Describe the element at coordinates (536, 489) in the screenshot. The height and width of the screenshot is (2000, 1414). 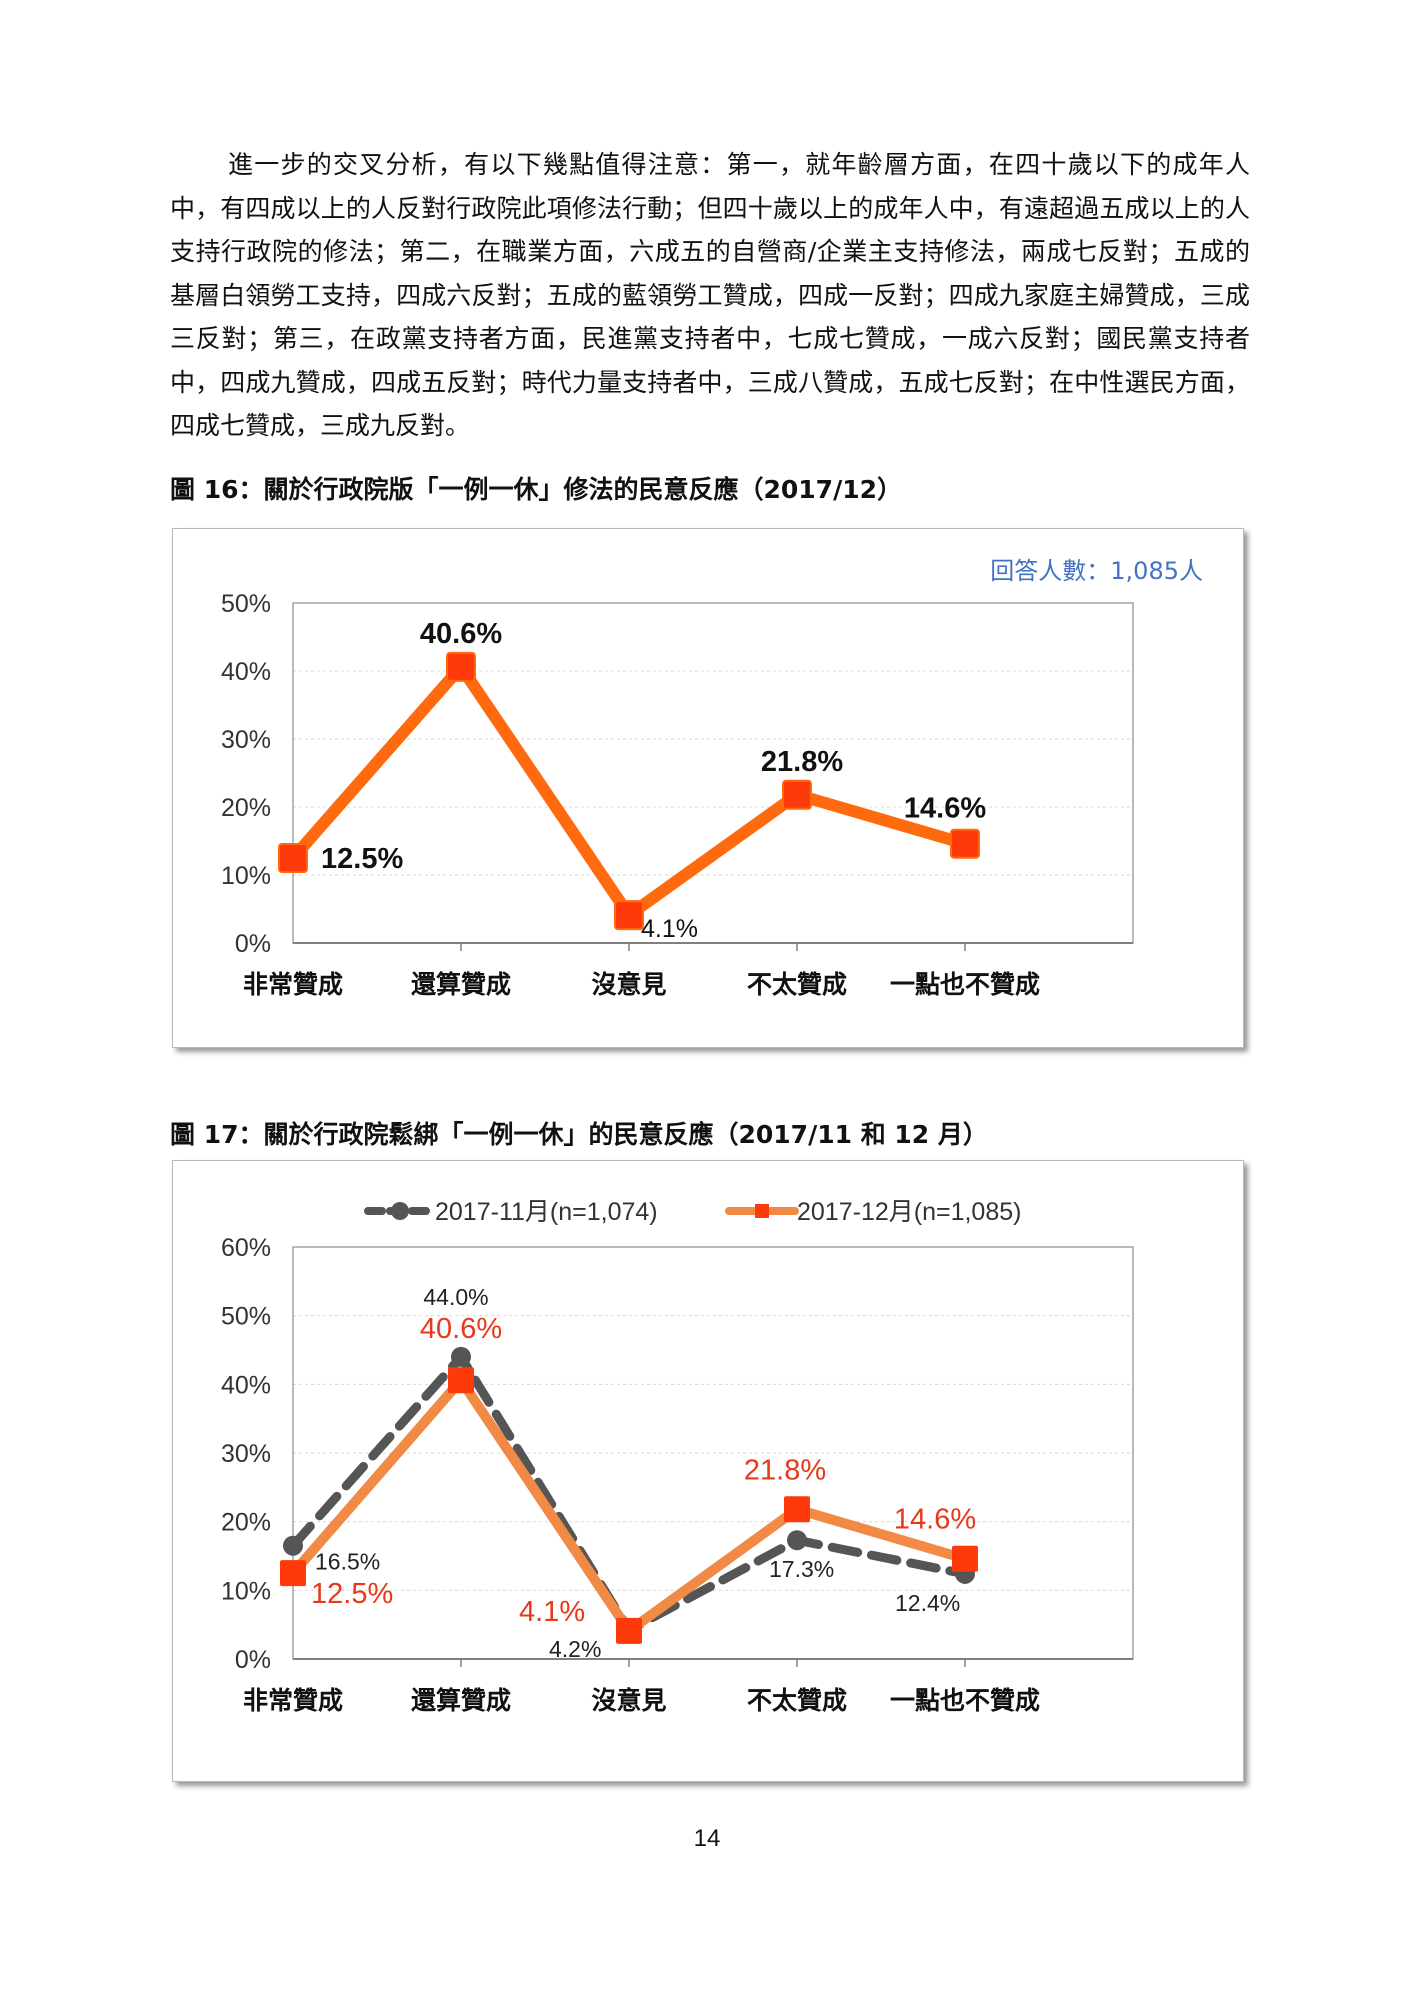
I see `figure16-caption: 圖 16：關於行政院版「一例一休」修法的民意反應（2017/12）` at that location.